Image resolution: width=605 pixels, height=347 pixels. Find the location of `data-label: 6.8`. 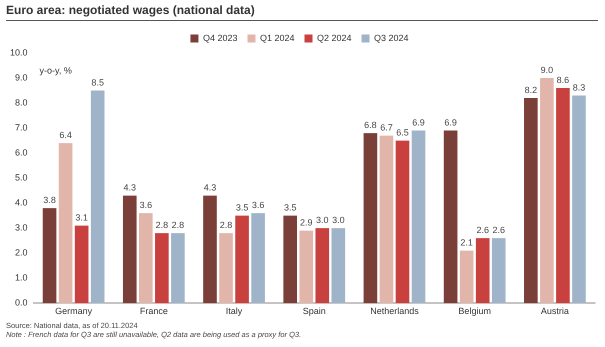

data-label: 6.8 is located at coordinates (370, 125).